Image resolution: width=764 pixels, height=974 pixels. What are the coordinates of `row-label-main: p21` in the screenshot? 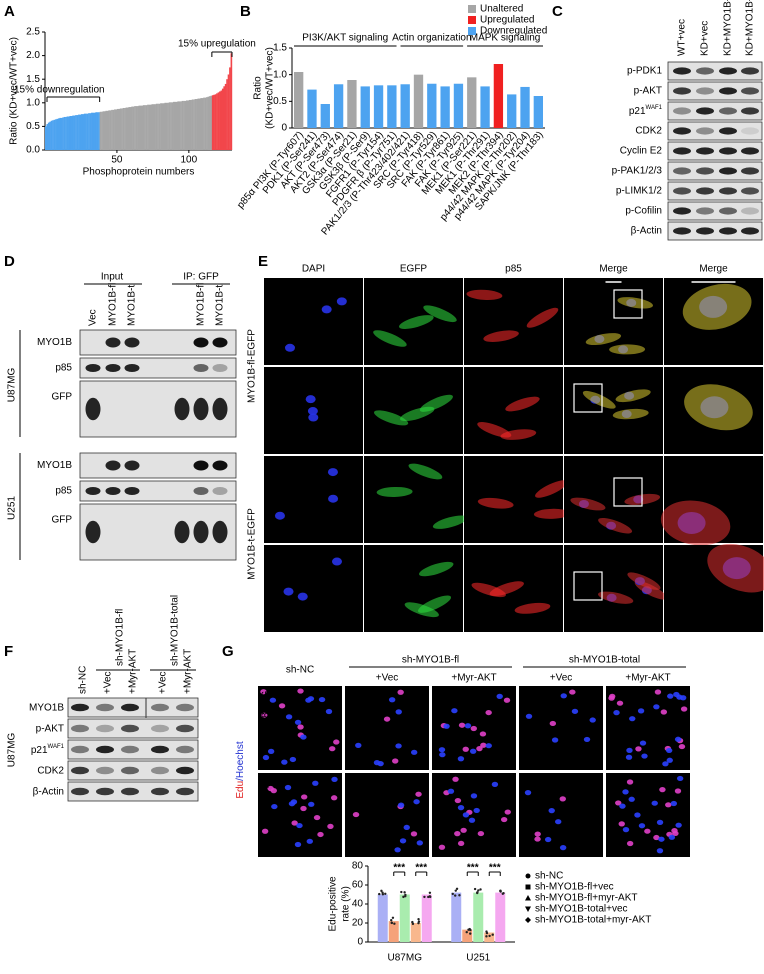 It's located at (39, 750).